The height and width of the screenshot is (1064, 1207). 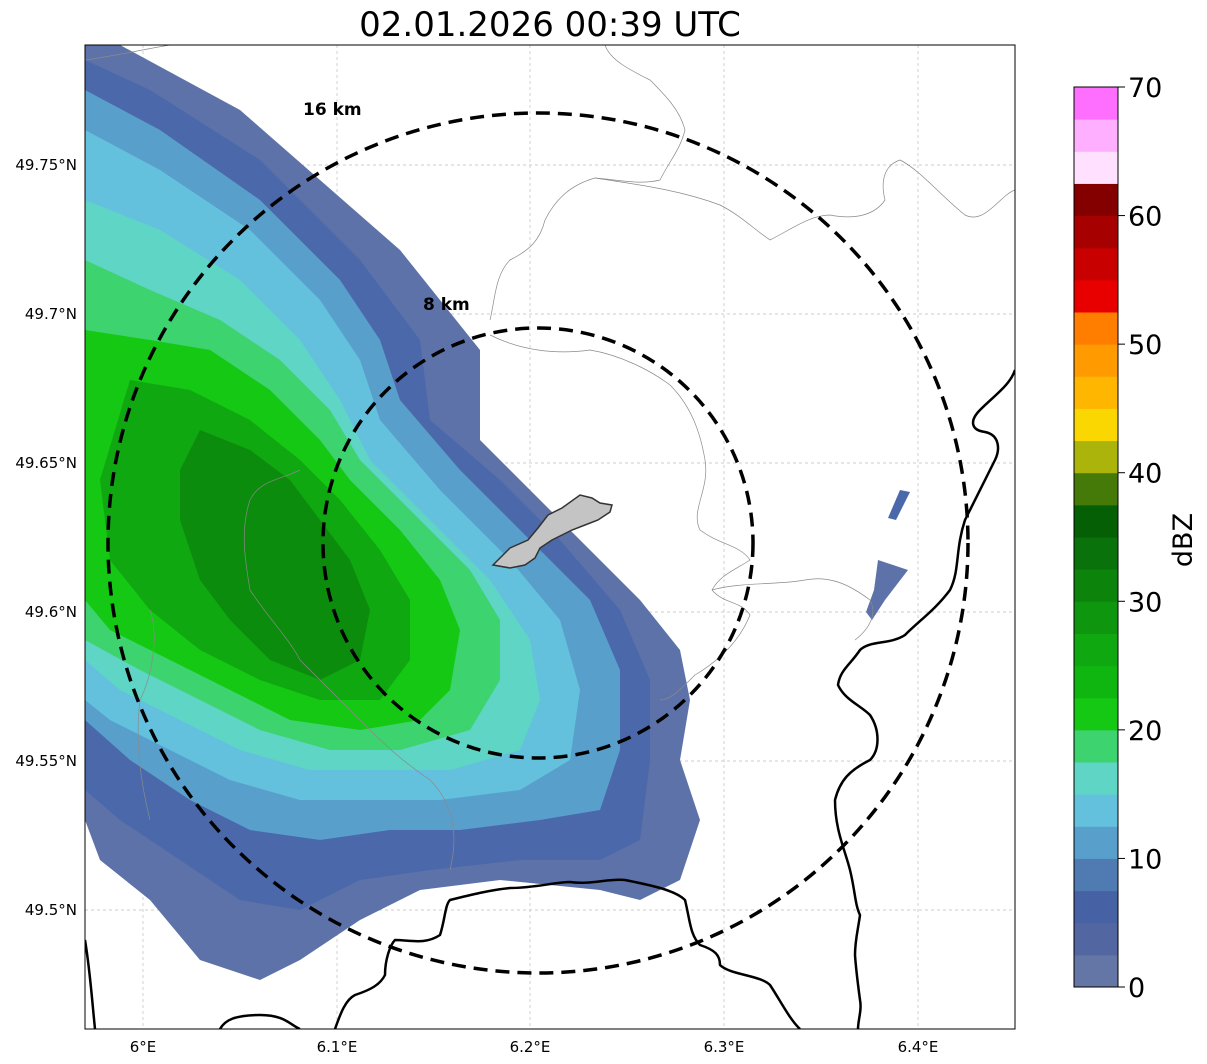 I want to click on colorbar-segments, so click(x=1096, y=537).